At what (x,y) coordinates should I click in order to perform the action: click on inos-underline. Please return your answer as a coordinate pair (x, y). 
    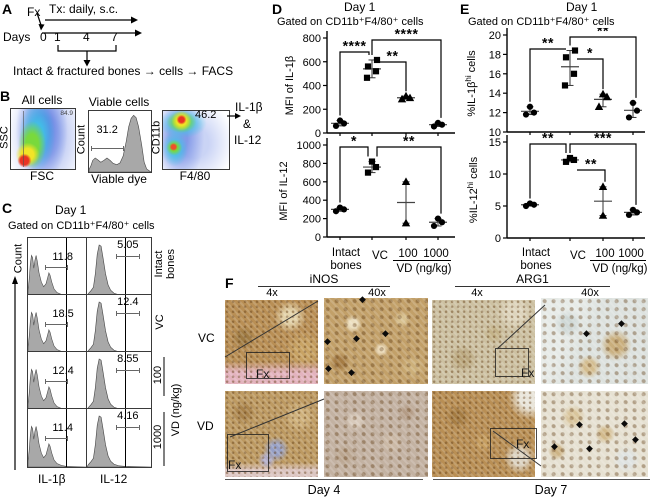
    Looking at the image, I should click on (324, 286).